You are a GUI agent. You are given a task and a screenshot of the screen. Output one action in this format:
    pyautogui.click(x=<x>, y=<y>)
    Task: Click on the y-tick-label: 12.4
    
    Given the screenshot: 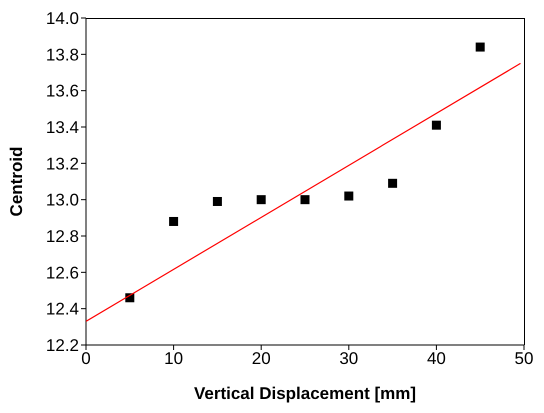 What is the action you would take?
    pyautogui.click(x=62, y=309)
    